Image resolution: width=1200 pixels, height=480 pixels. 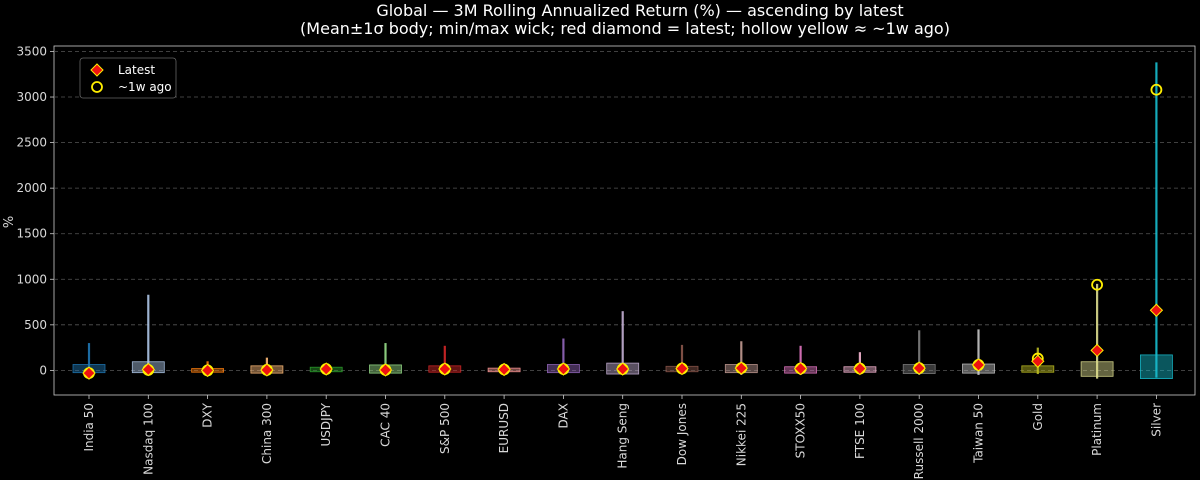 I want to click on legend-week-ago-marker, so click(x=97, y=87).